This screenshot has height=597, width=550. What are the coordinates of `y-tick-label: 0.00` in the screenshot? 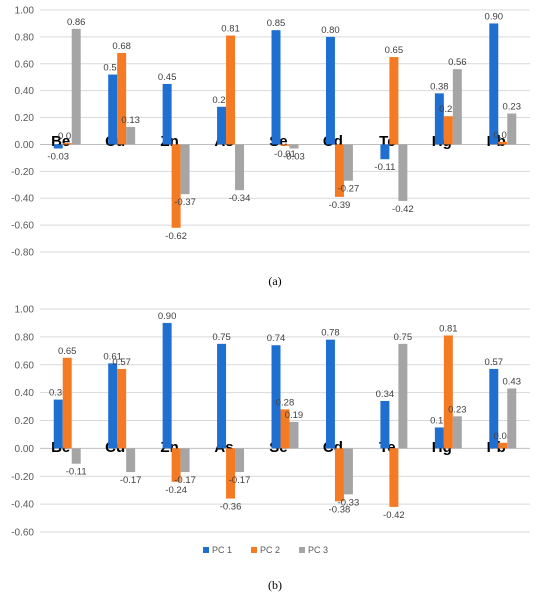 It's located at (25, 145).